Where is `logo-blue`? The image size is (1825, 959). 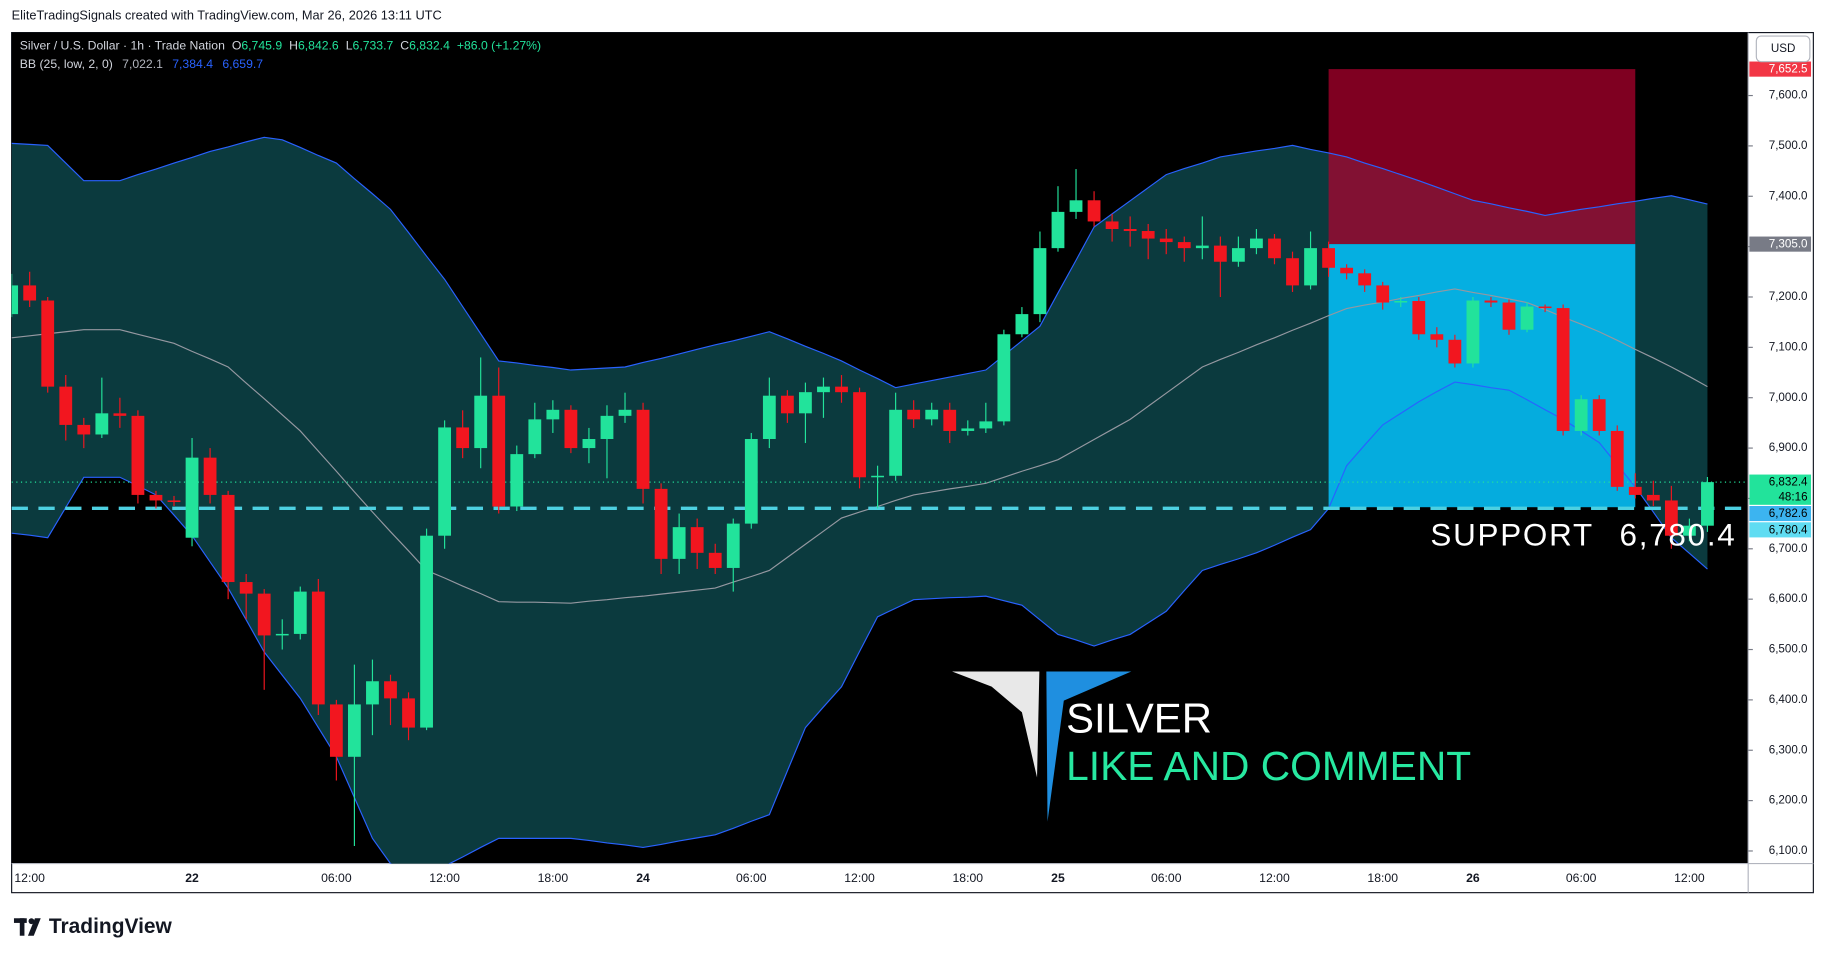
logo-blue is located at coordinates (1089, 746).